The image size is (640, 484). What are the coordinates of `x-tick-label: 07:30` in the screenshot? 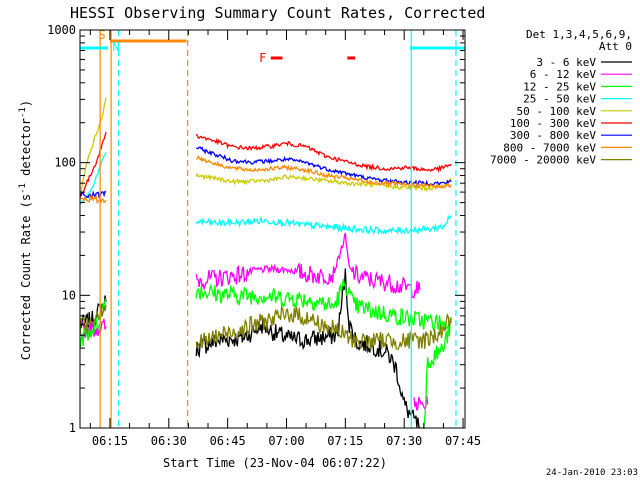 It's located at (404, 441).